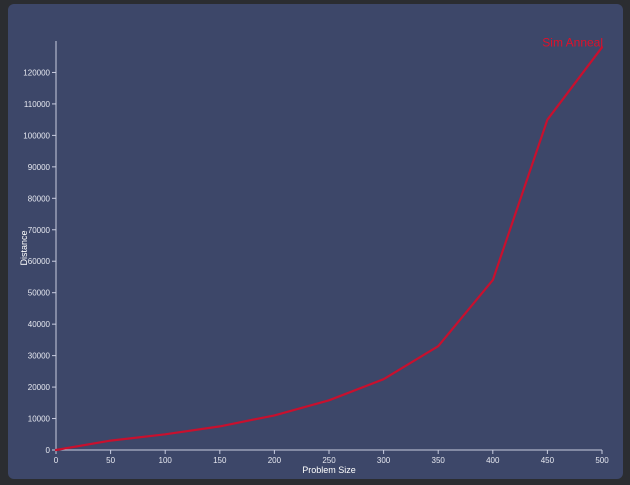  What do you see at coordinates (384, 460) in the screenshot?
I see `x-tick-label: 300` at bounding box center [384, 460].